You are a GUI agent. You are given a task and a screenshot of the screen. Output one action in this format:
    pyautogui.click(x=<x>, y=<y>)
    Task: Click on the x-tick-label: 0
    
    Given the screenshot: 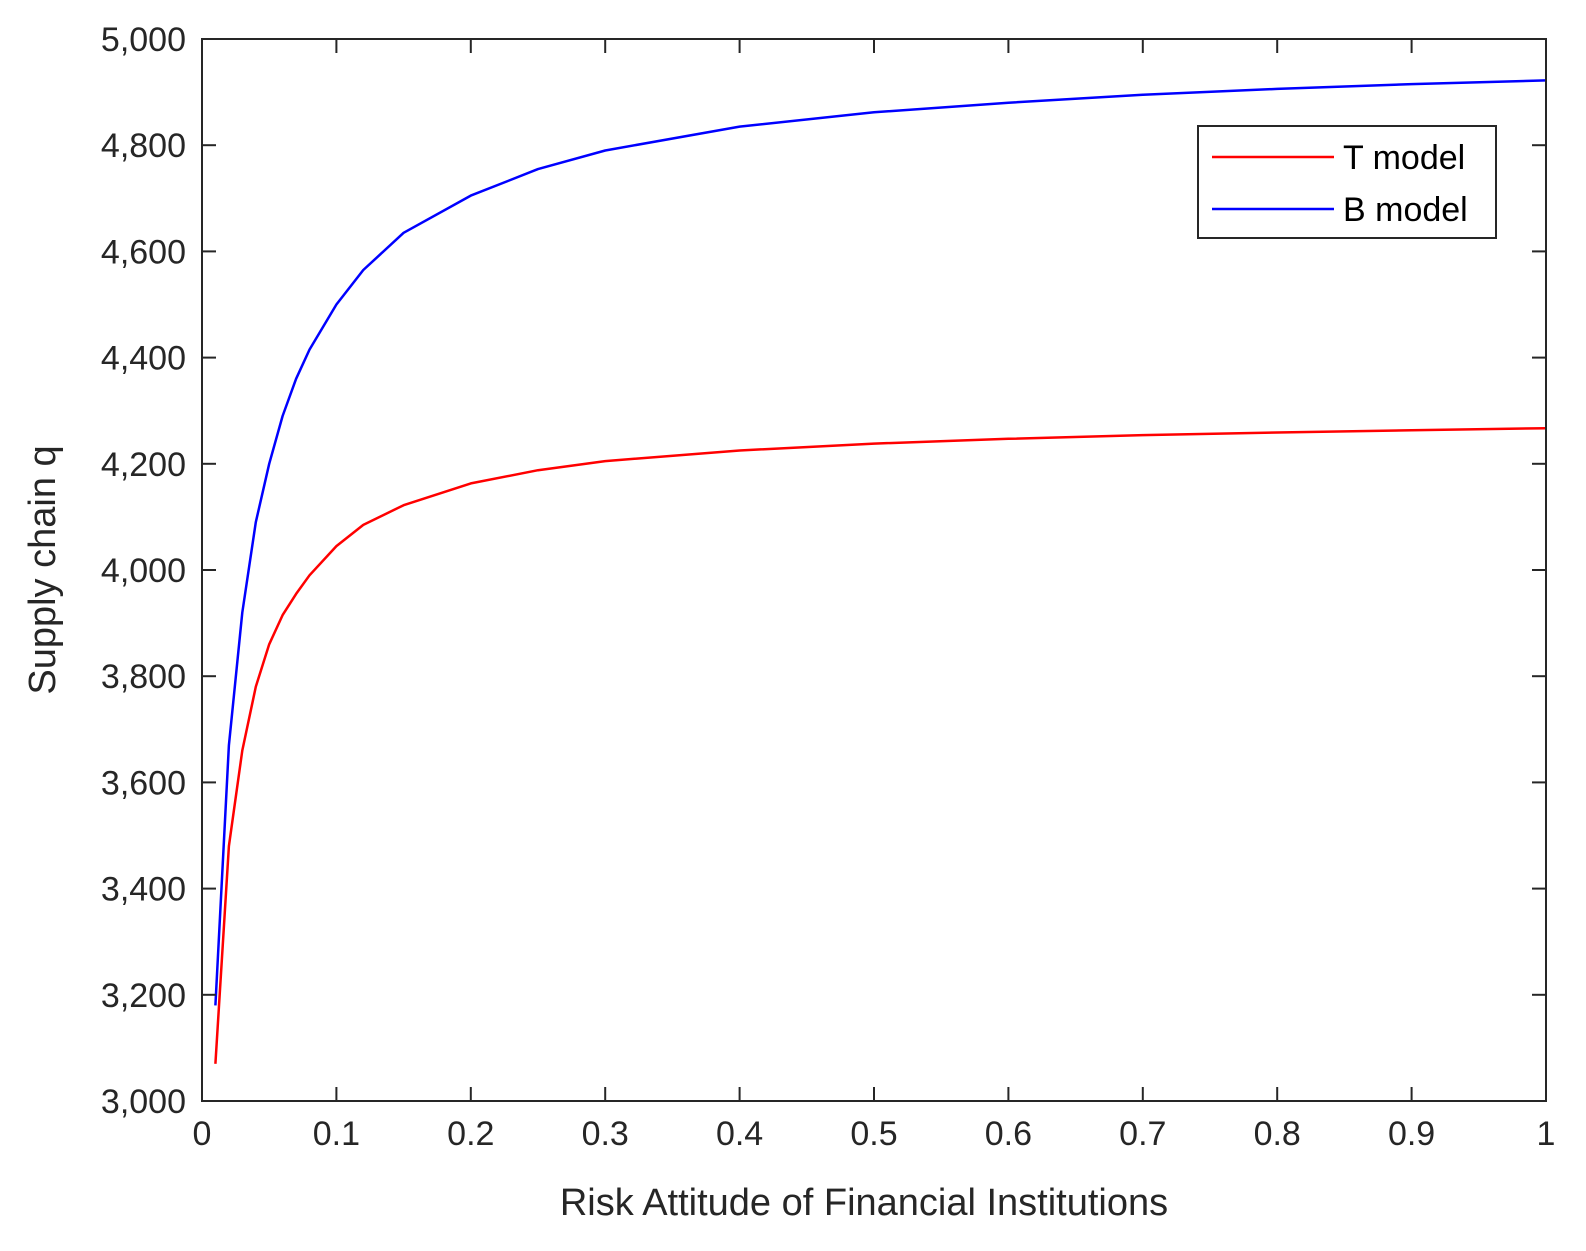 What is the action you would take?
    pyautogui.click(x=202, y=1134)
    